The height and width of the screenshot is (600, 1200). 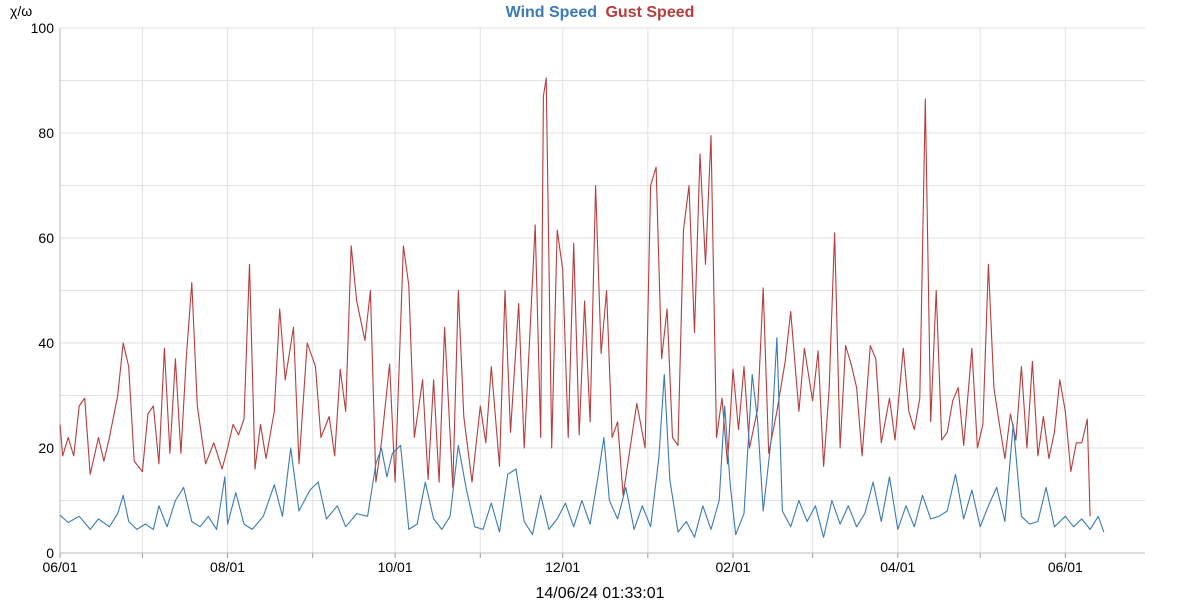 I want to click on x-tick-label: 08/01, so click(x=227, y=567).